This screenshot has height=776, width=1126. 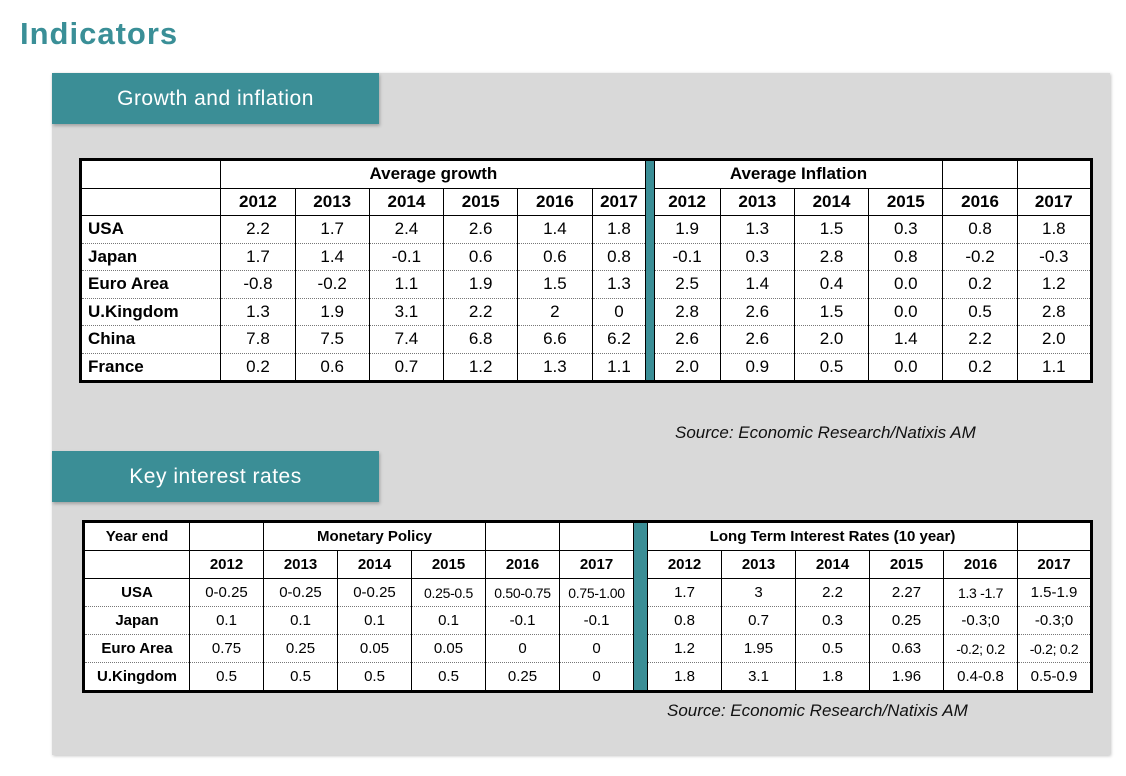 I want to click on country-label: France, so click(x=151, y=367).